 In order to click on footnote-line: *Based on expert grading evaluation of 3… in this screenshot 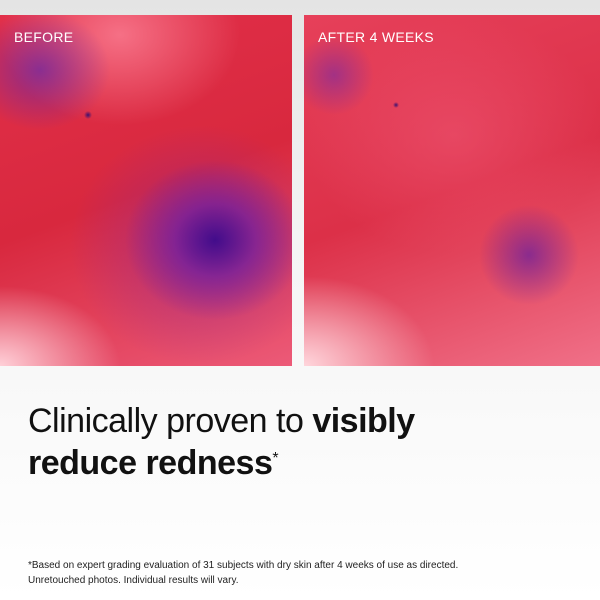, I will do `click(243, 565)`.